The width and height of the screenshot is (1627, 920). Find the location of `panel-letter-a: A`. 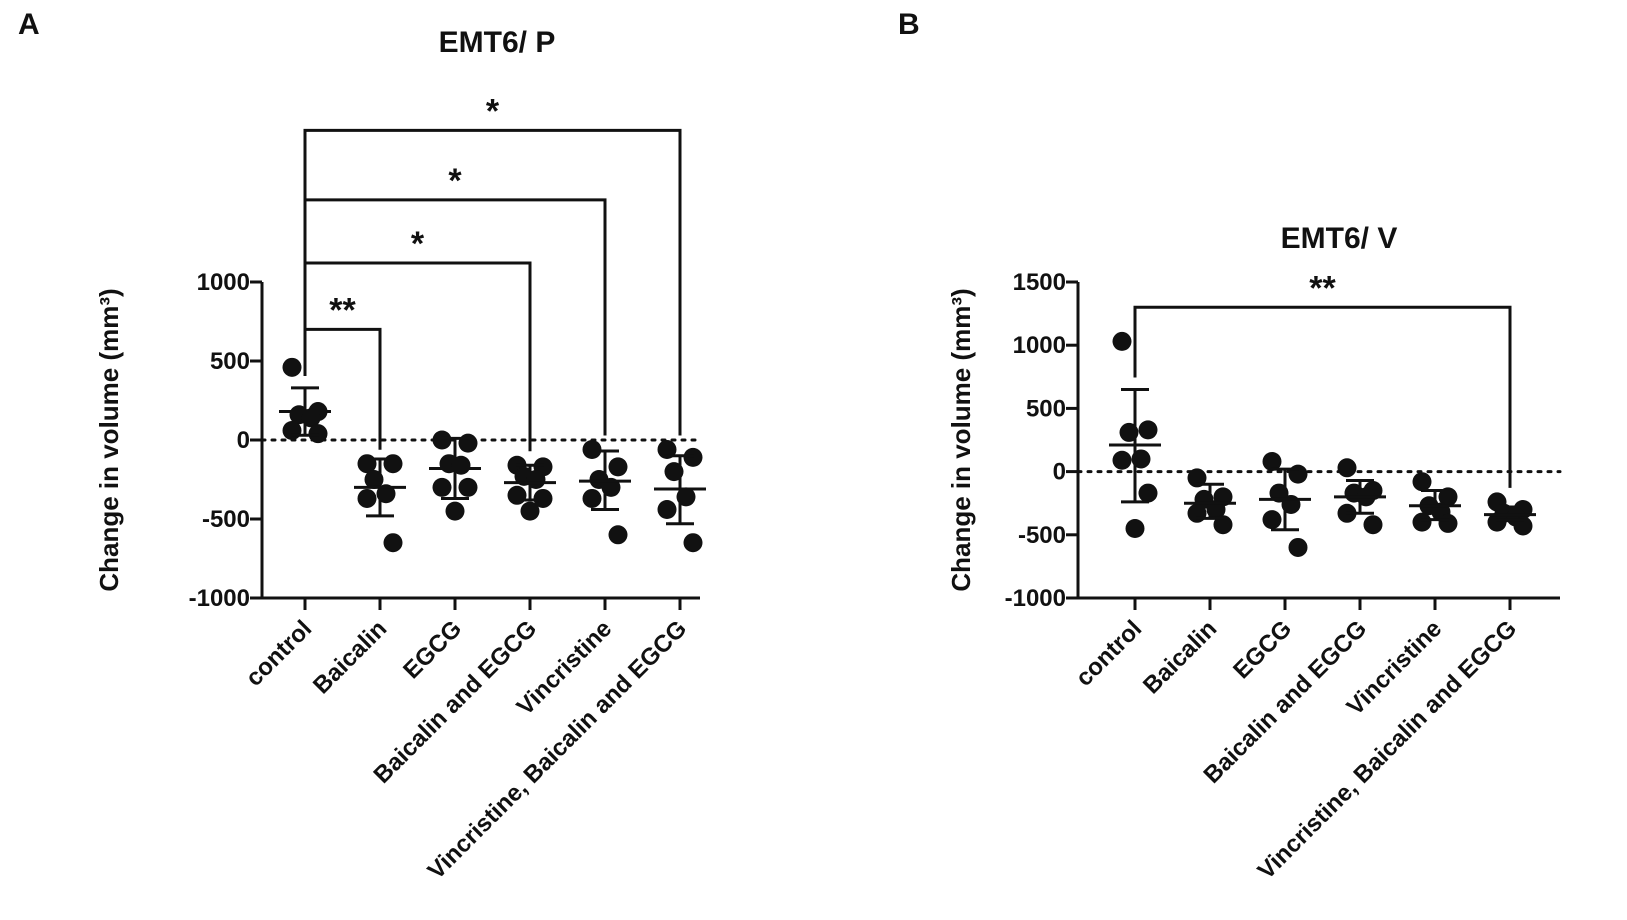

panel-letter-a: A is located at coordinates (29, 24).